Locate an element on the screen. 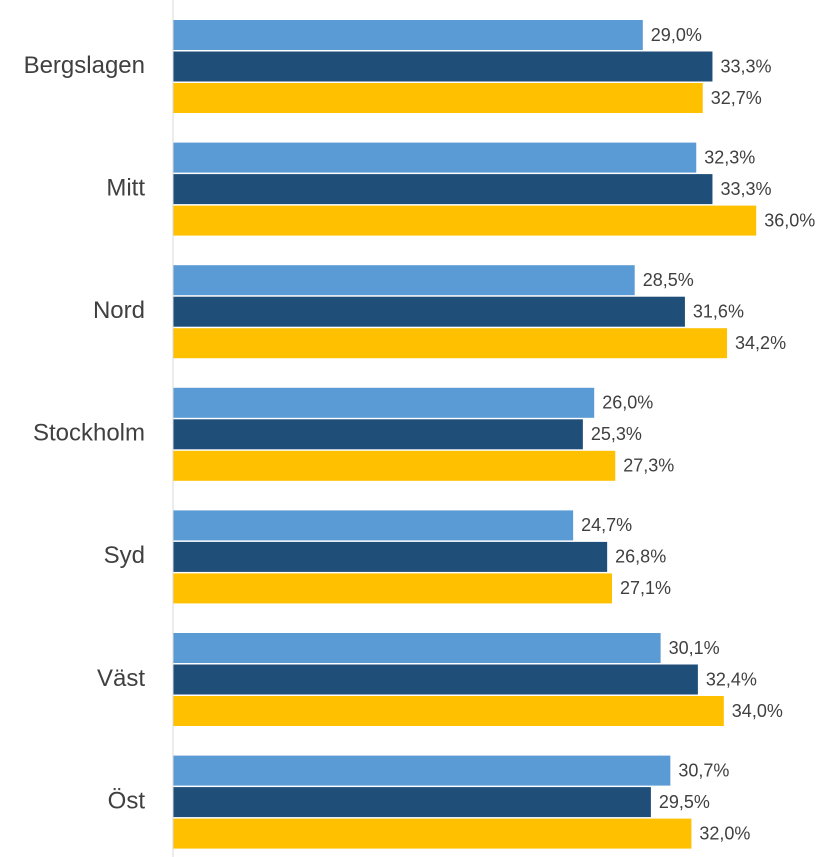  value-label: 26,0% is located at coordinates (627, 403).